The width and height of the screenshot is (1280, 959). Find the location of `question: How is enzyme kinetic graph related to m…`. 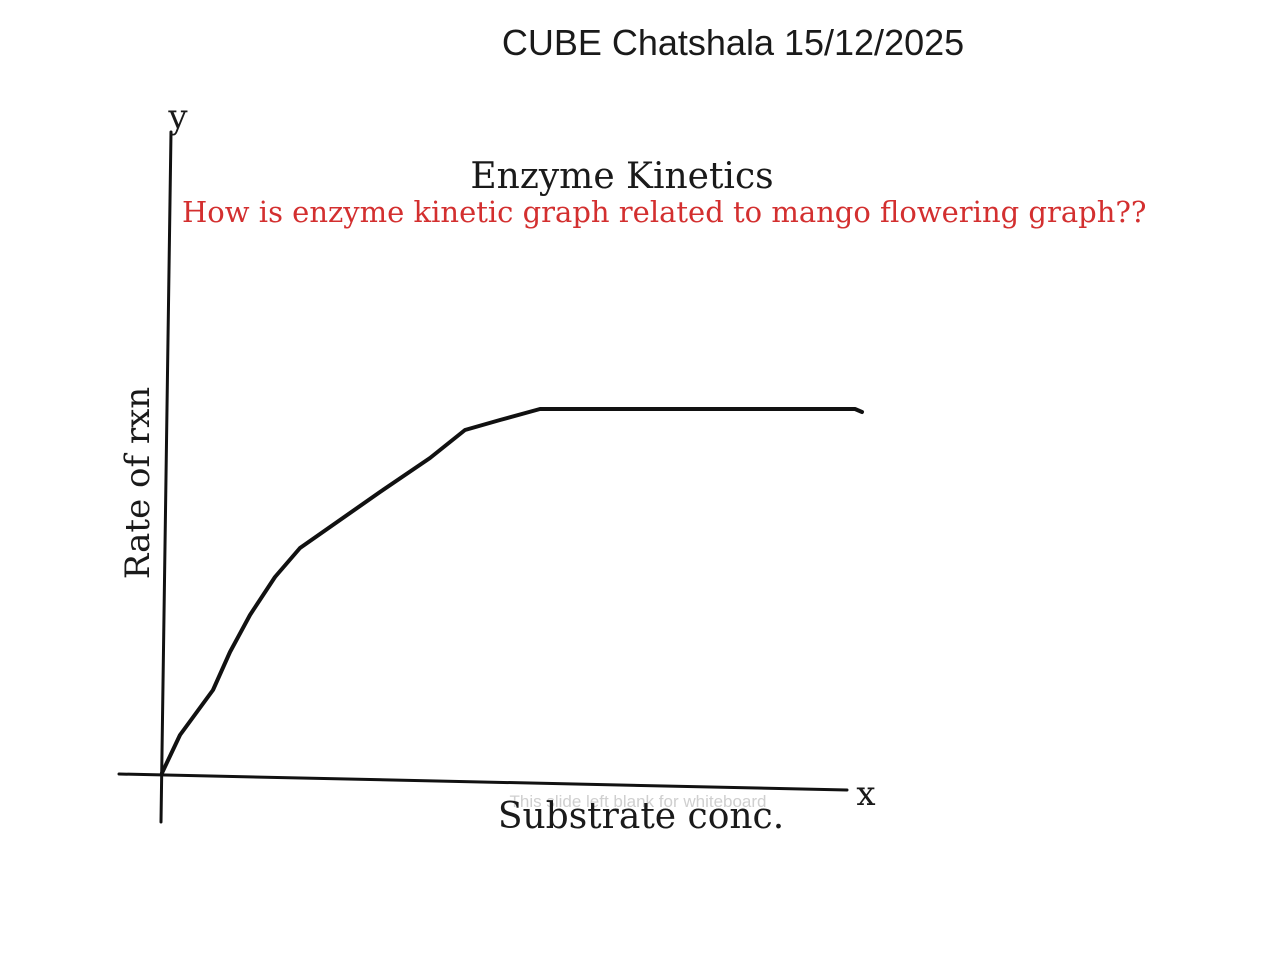

question: How is enzyme kinetic graph related to m… is located at coordinates (664, 212).